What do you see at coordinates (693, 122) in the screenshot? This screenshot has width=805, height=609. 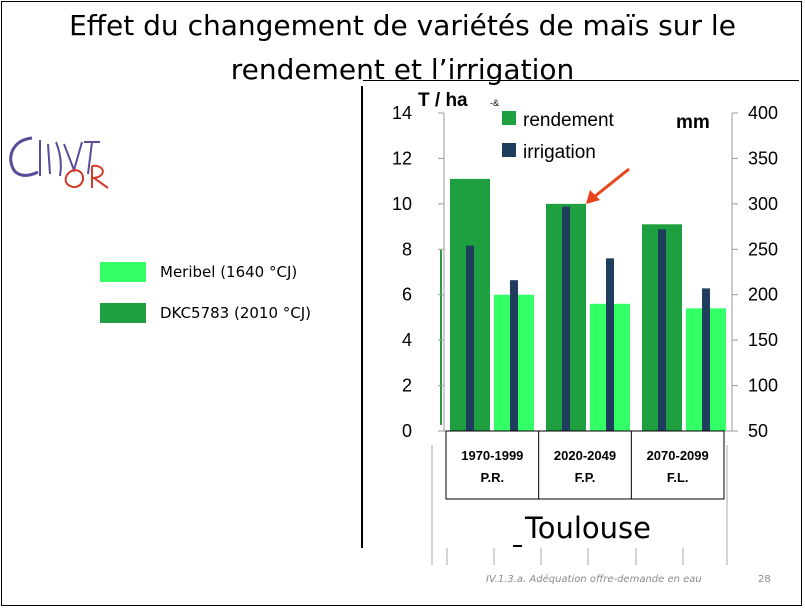 I see `y-right-axis-label: mm` at bounding box center [693, 122].